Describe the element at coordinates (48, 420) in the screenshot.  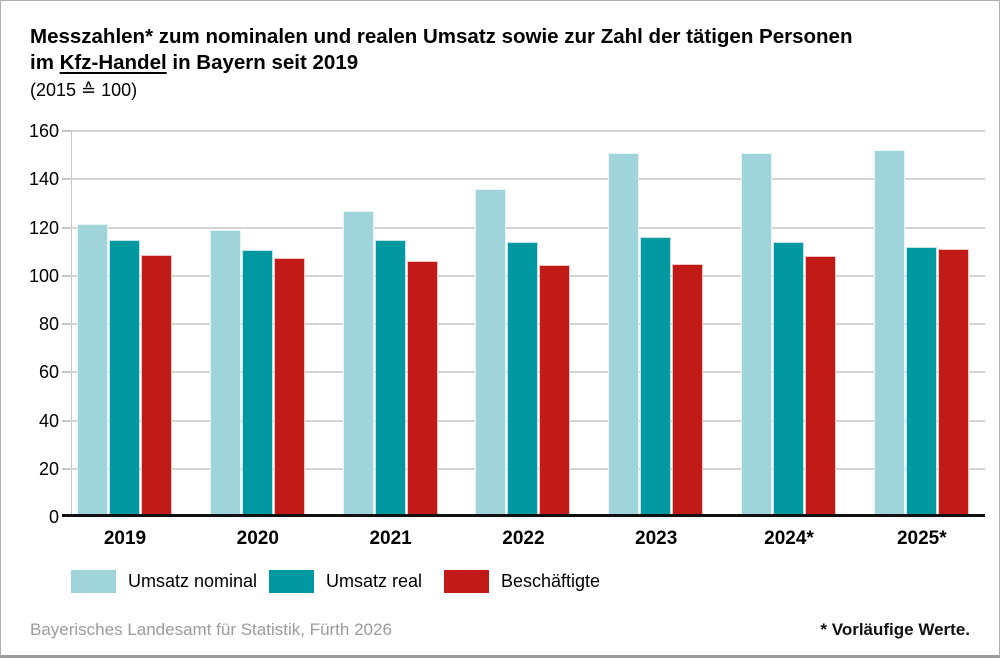
I see `y-tick-label: 40` at that location.